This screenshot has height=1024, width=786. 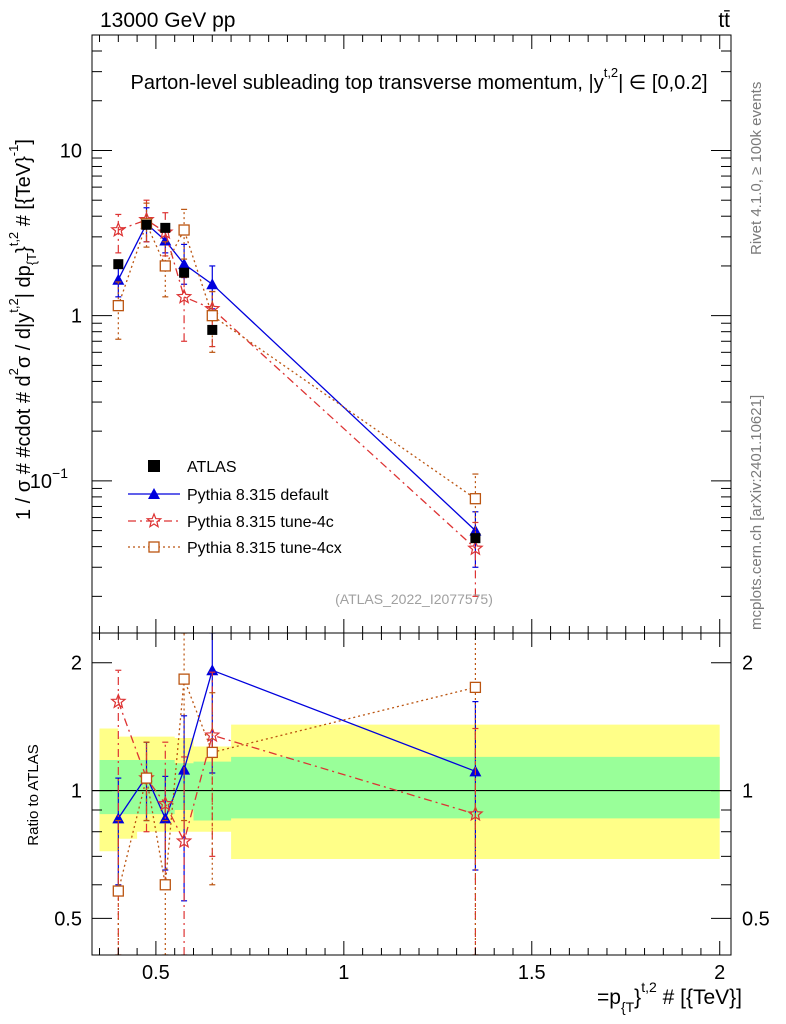 What do you see at coordinates (154, 466) in the screenshot?
I see `legend-marker-atlas` at bounding box center [154, 466].